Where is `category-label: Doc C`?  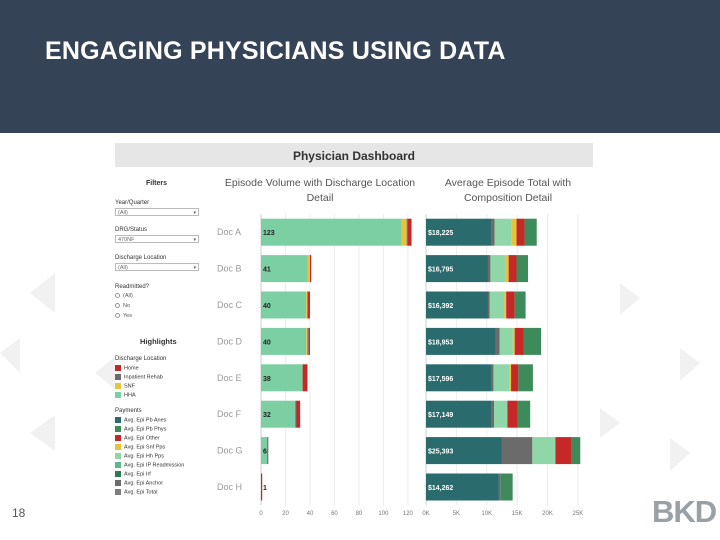
category-label: Doc C is located at coordinates (230, 305).